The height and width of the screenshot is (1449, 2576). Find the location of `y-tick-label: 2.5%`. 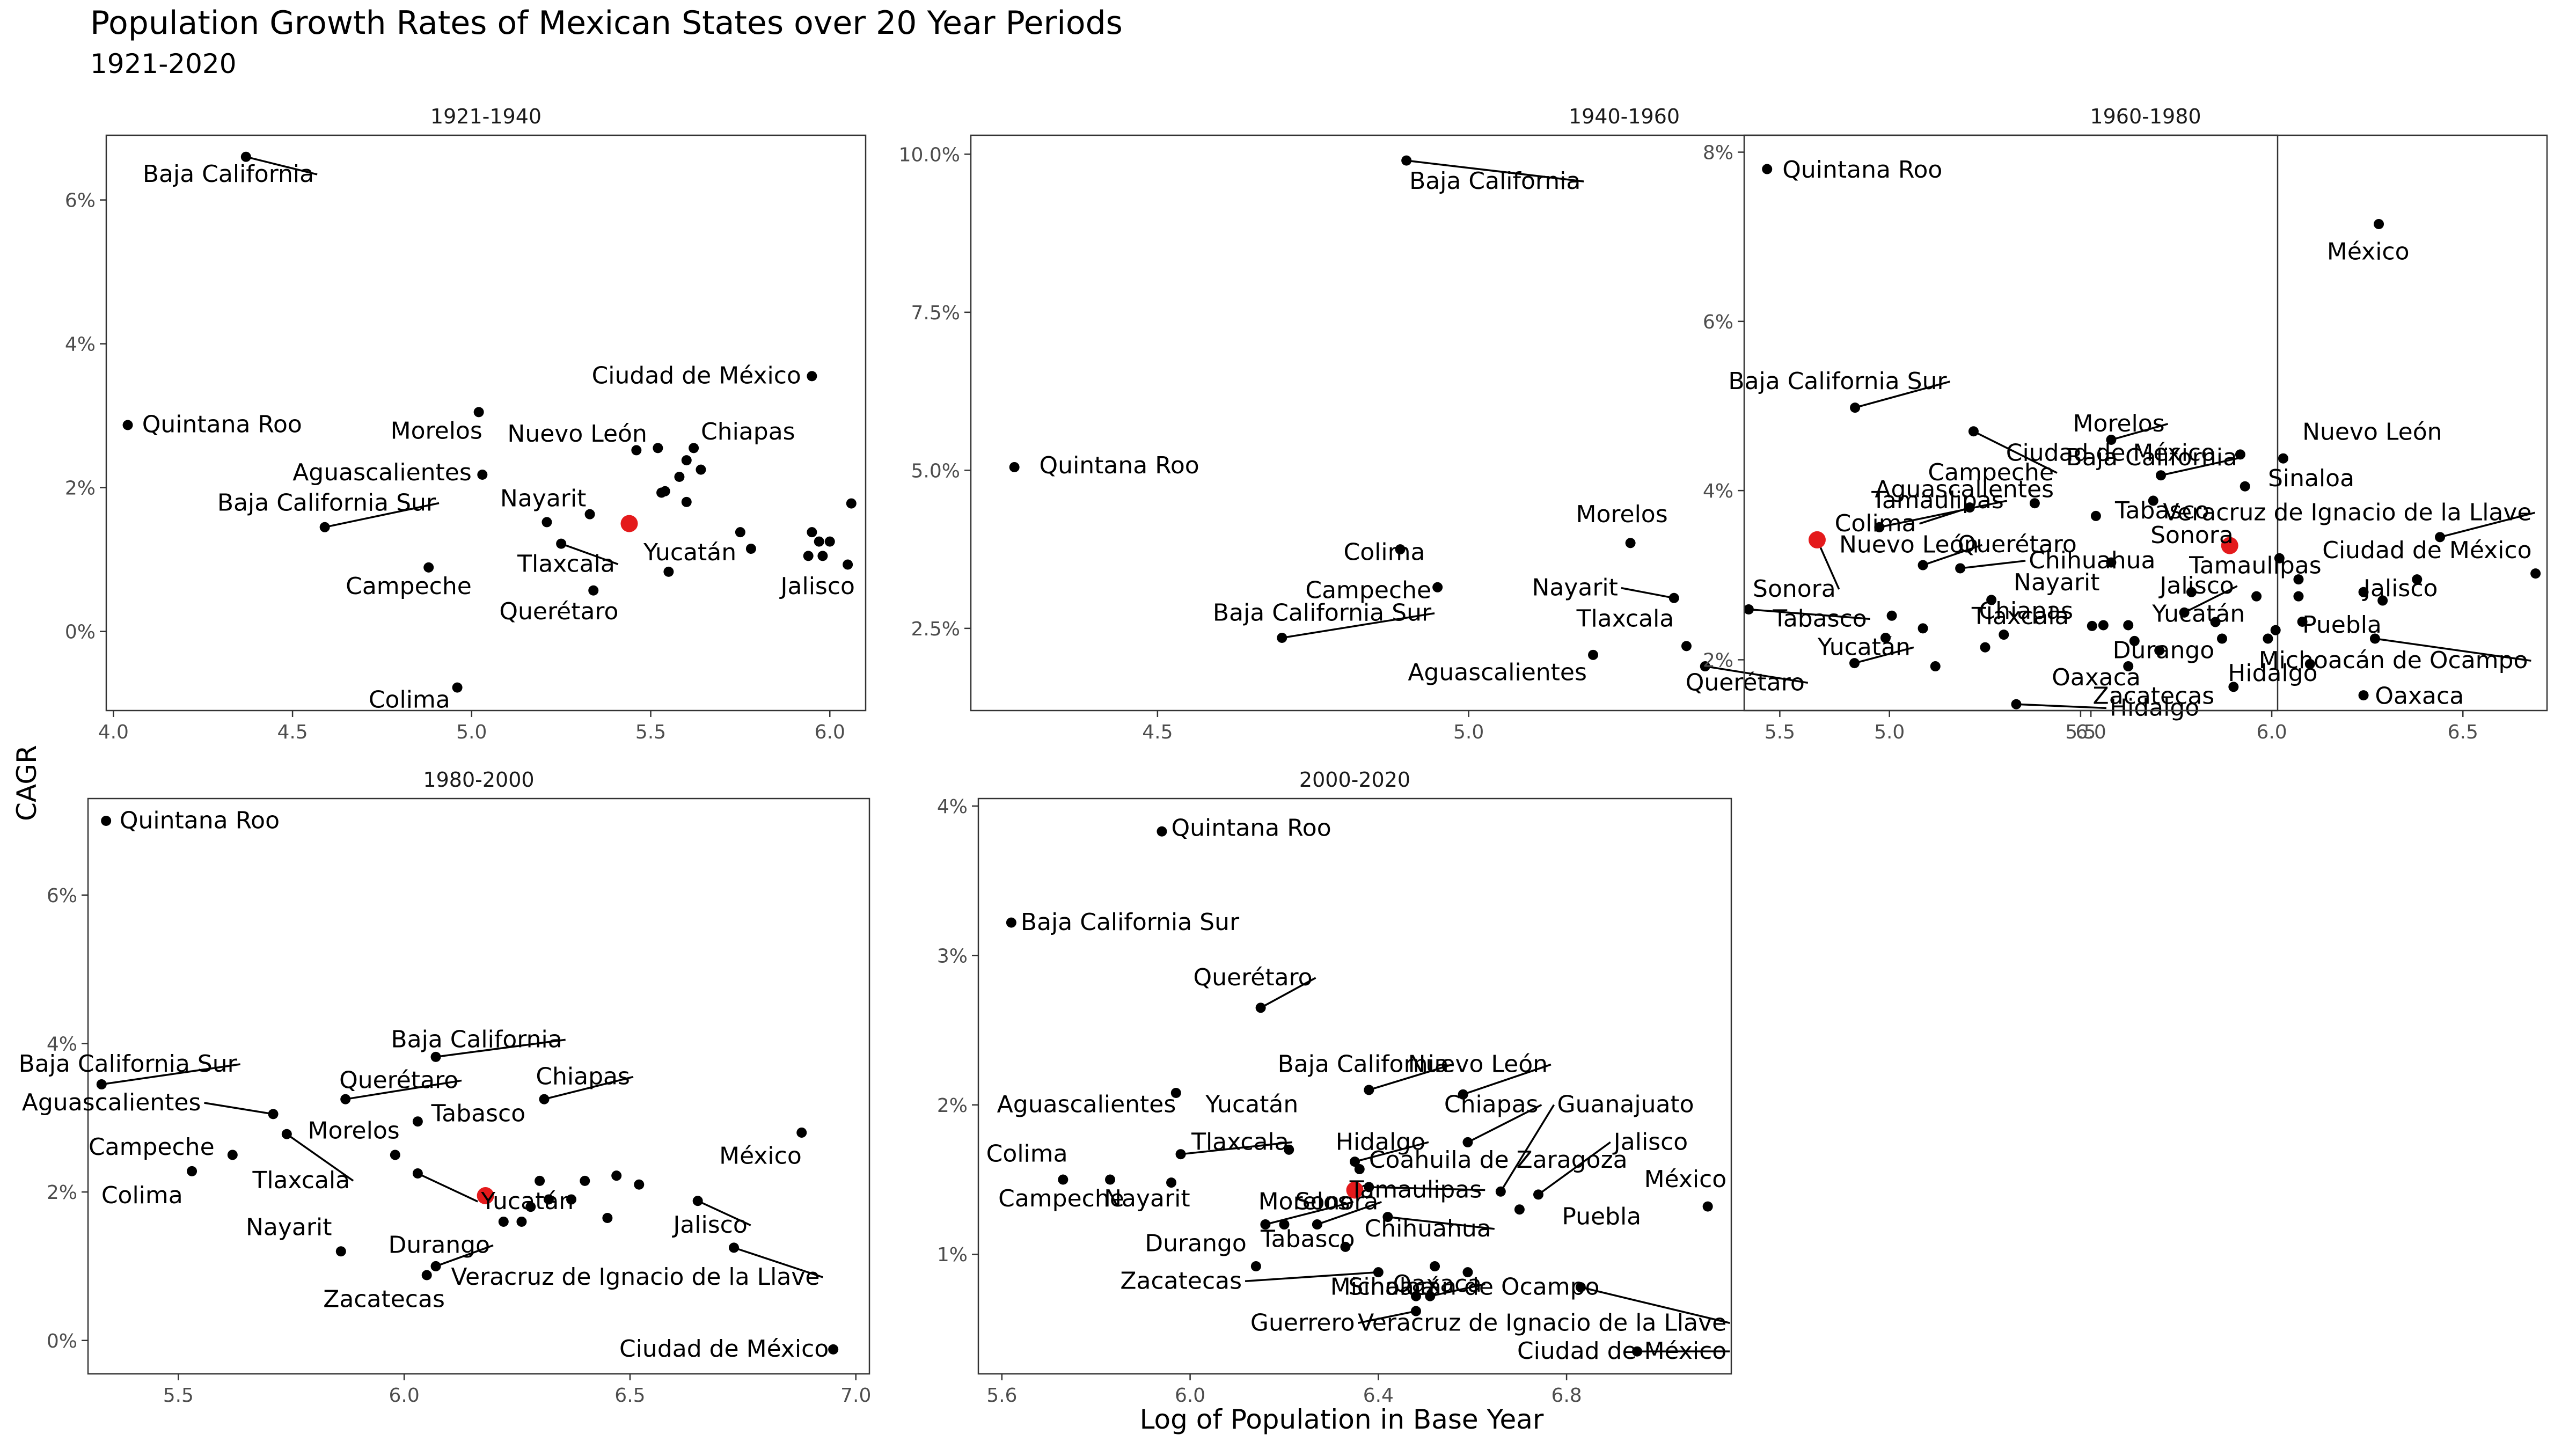

y-tick-label: 2.5% is located at coordinates (935, 629).